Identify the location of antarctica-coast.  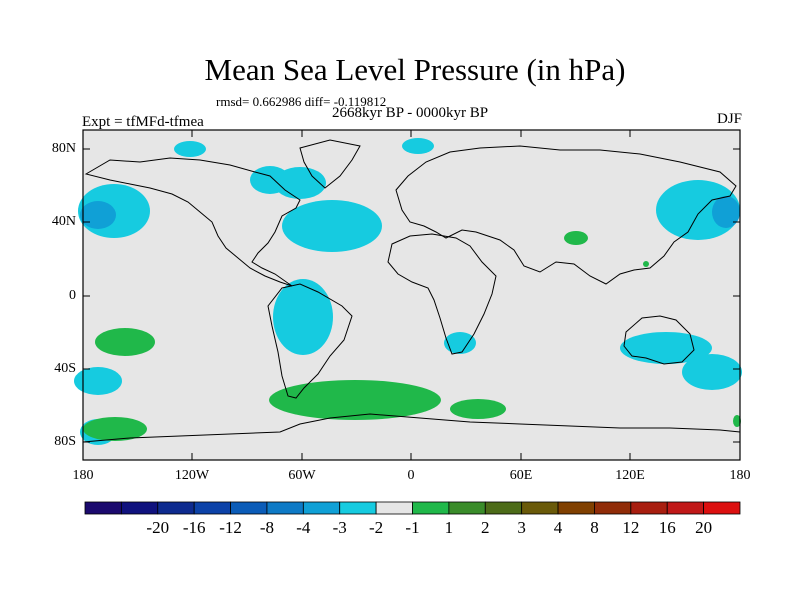
(411, 428).